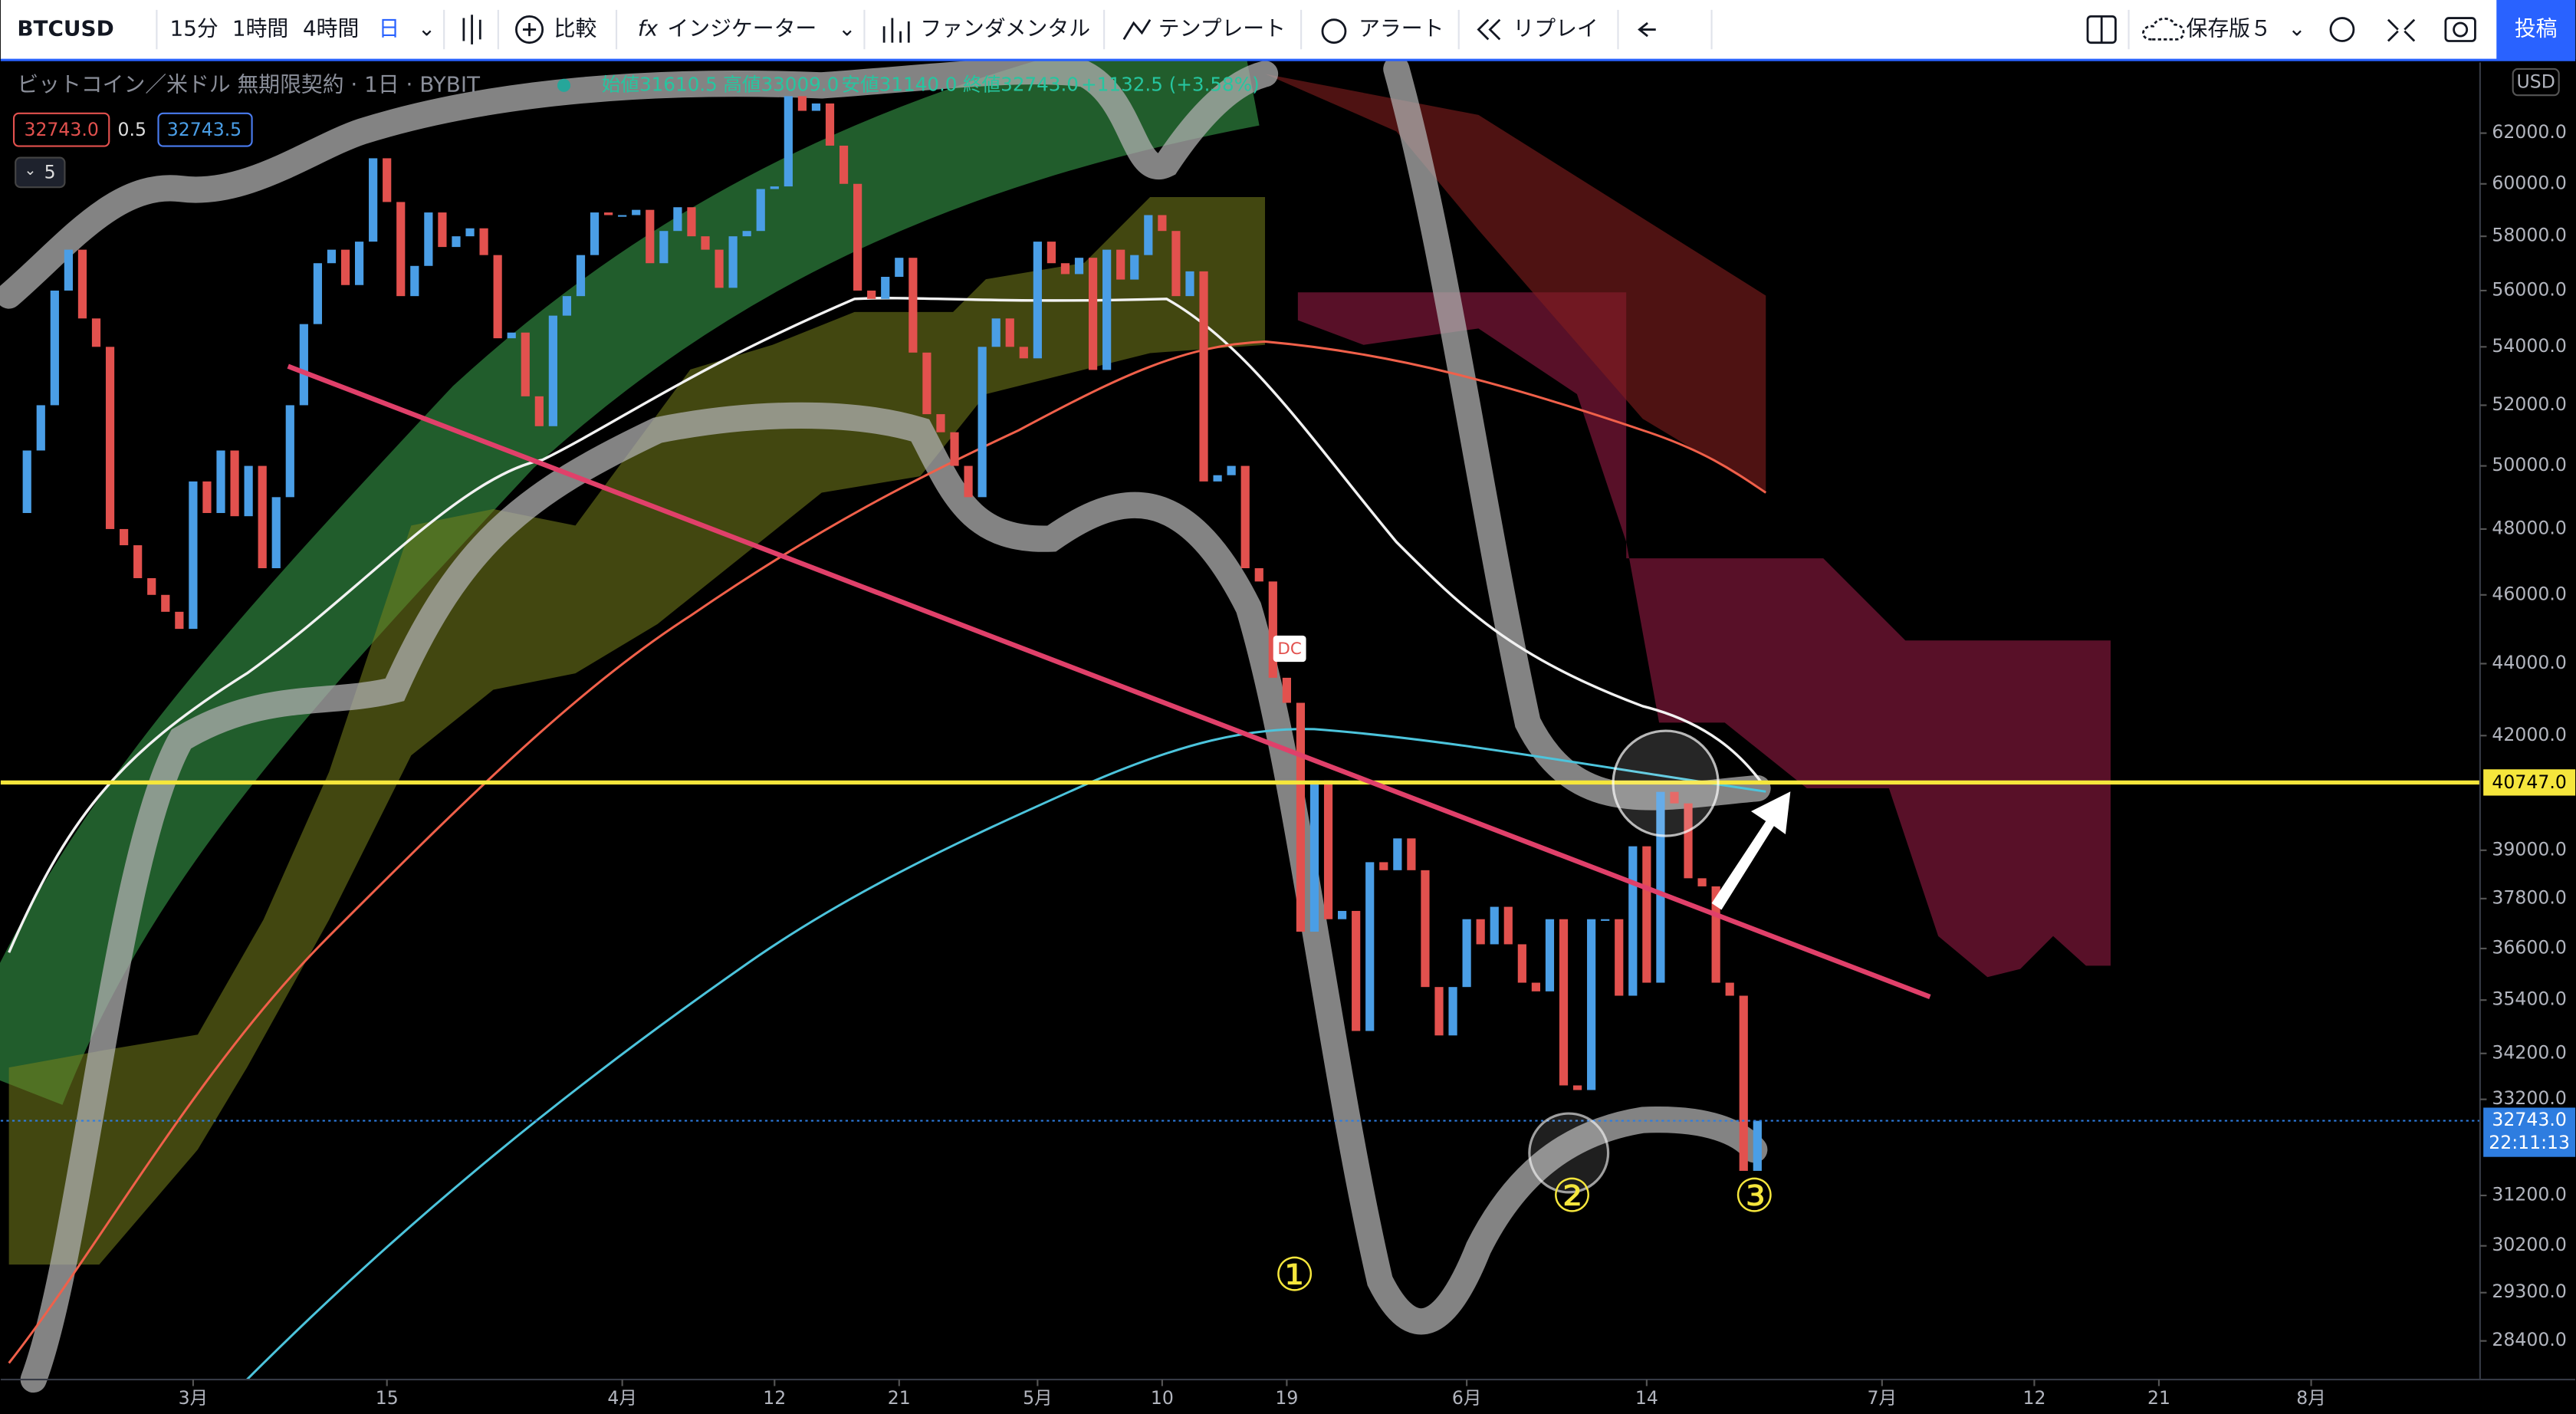 Image resolution: width=2576 pixels, height=1414 pixels. Describe the element at coordinates (1334, 31) in the screenshot. I see `alert-icon` at that location.